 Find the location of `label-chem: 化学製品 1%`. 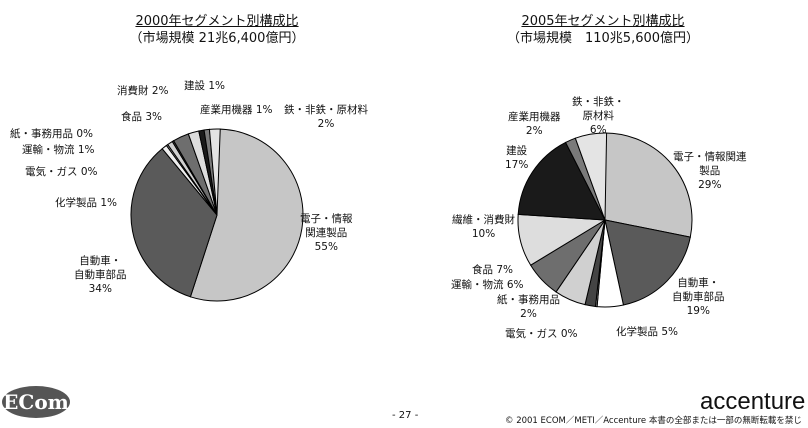

label-chem: 化学製品 1% is located at coordinates (86, 203).